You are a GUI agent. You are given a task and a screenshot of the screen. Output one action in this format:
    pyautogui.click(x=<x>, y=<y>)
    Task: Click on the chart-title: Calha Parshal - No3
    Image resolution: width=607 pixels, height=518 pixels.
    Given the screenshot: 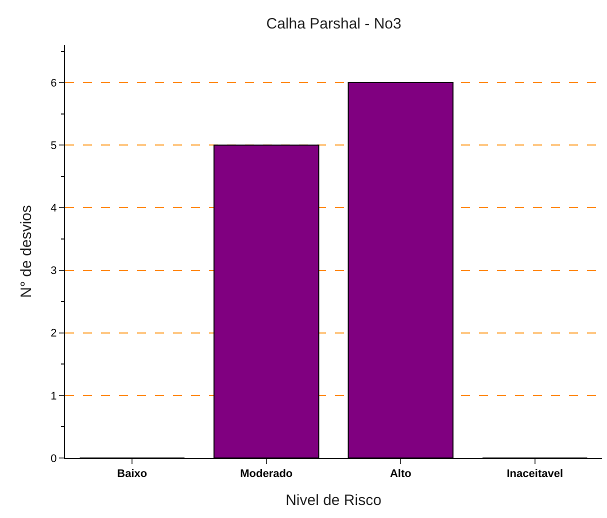 What is the action you would take?
    pyautogui.click(x=334, y=24)
    